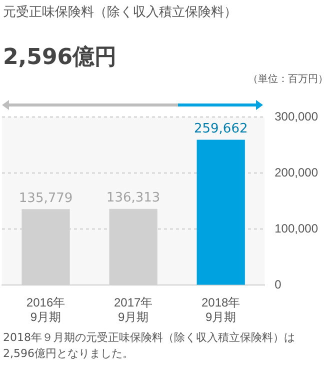  I want to click on chart-subtitle: 2,596億円, so click(60, 58).